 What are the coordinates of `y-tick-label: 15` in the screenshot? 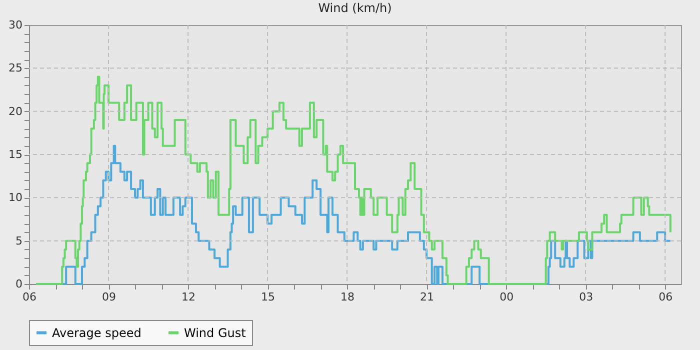 It's located at (15, 154).